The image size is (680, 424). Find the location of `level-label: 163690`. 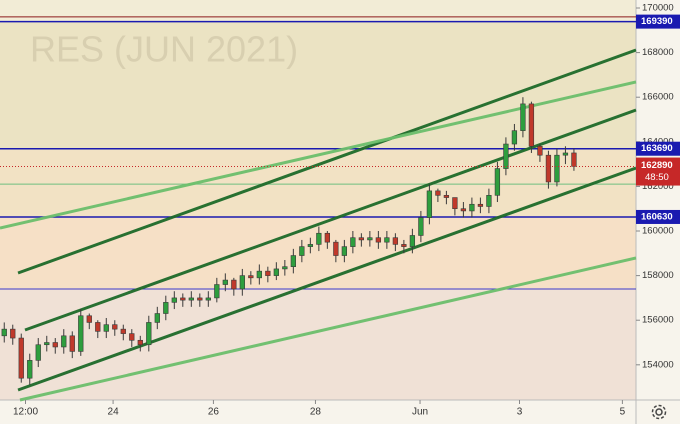

level-label: 163690 is located at coordinates (657, 148).